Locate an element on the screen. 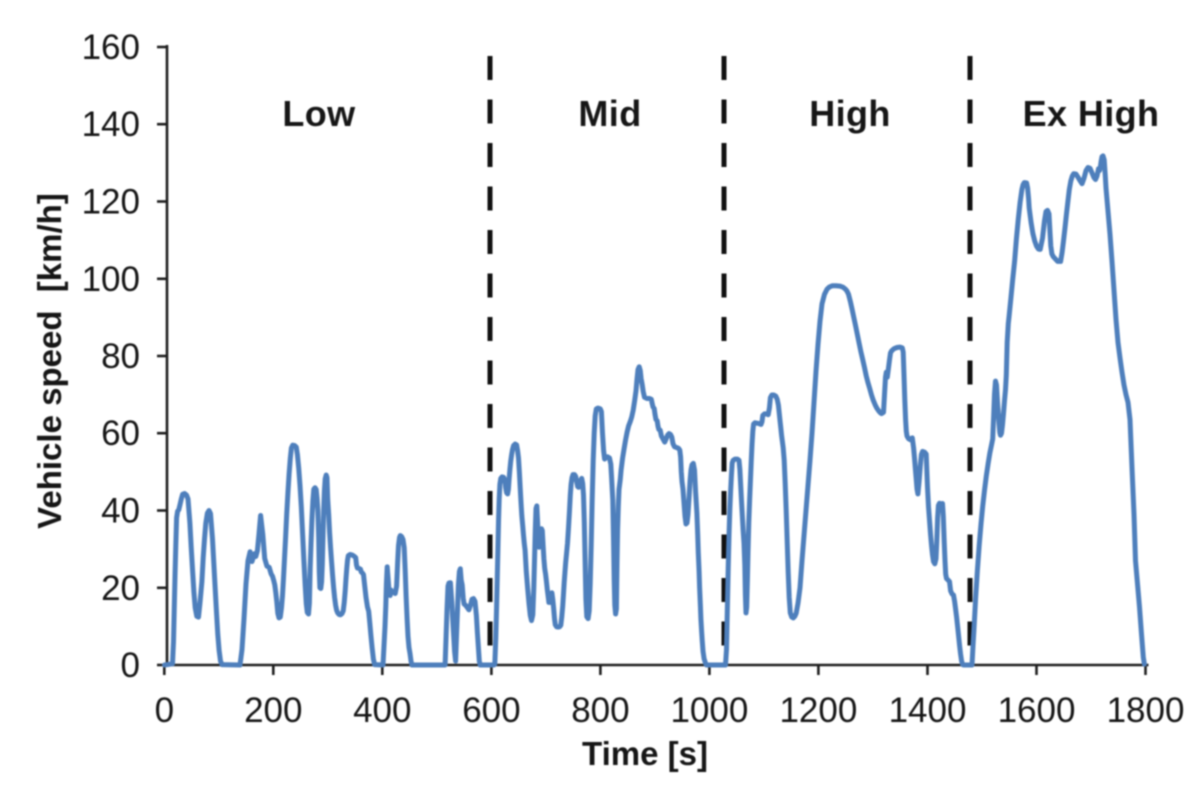 The image size is (1200, 790). svg-text: 200 is located at coordinates (273, 710).